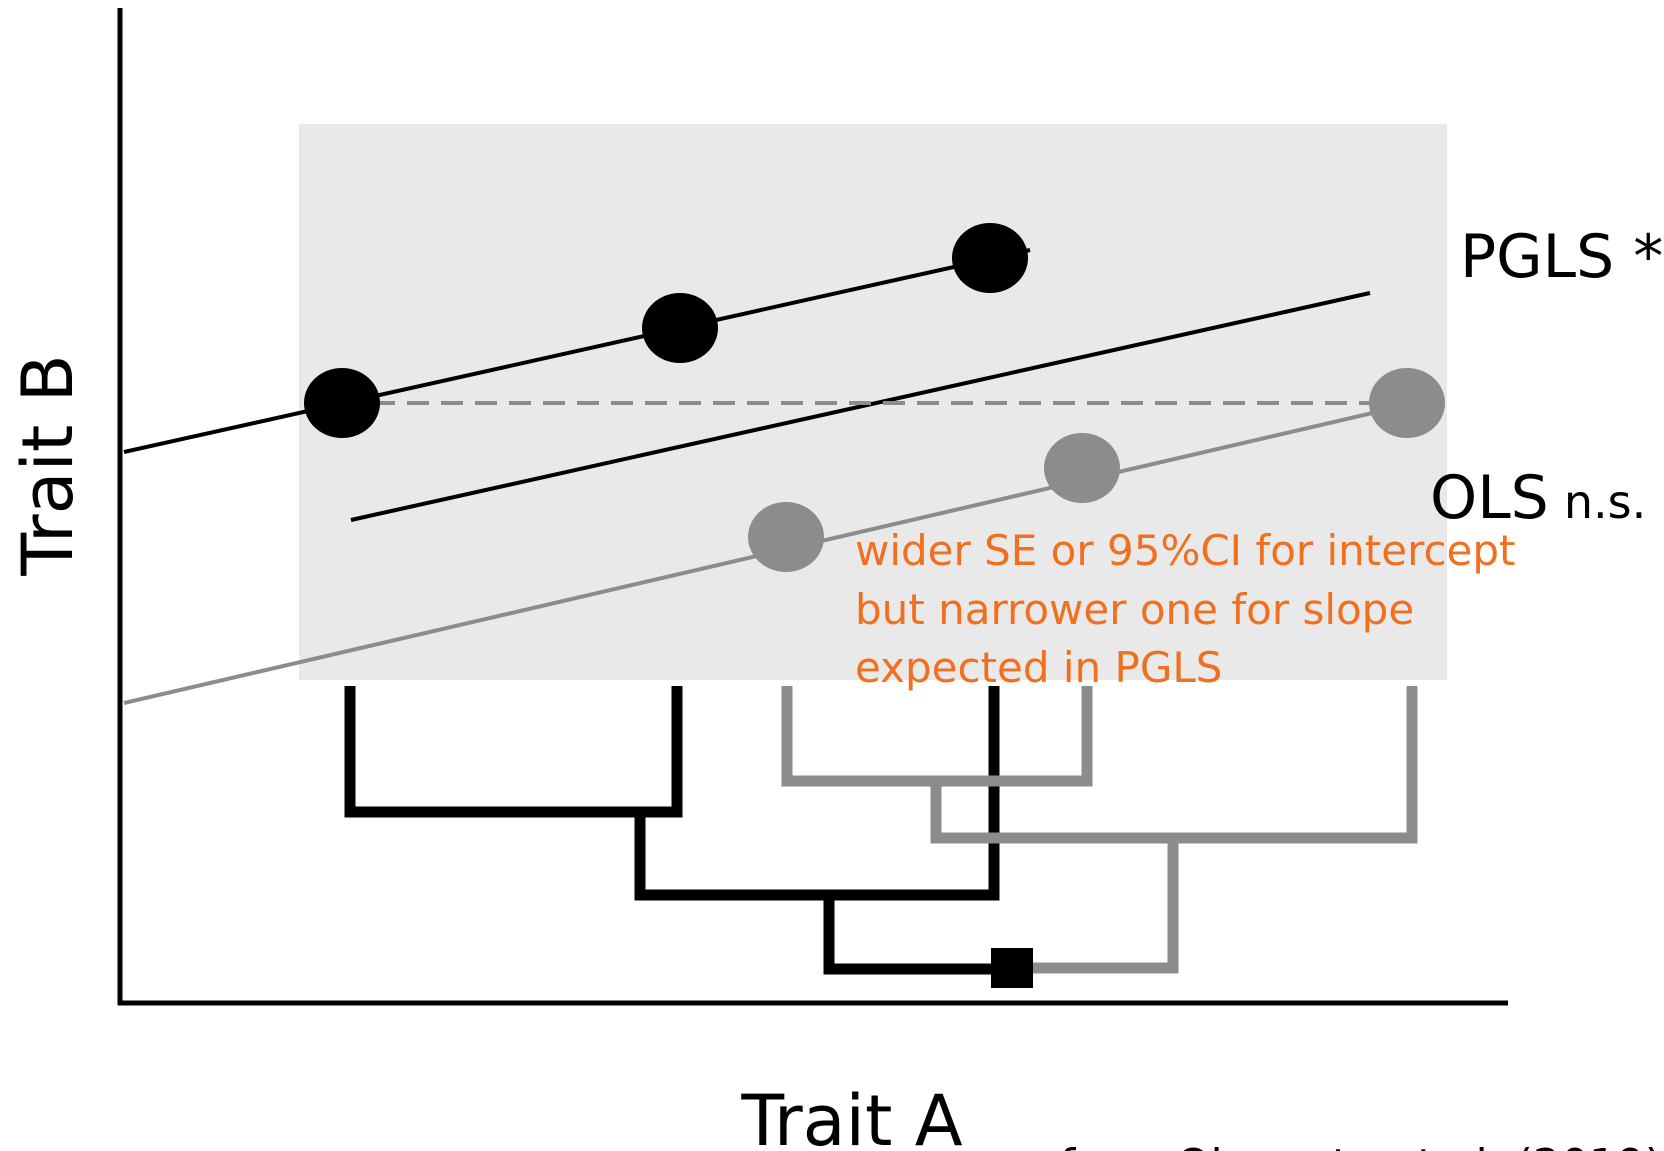 This screenshot has width=1664, height=1151. Describe the element at coordinates (48, 465) in the screenshot. I see `y-axis-label: Trait B` at that location.